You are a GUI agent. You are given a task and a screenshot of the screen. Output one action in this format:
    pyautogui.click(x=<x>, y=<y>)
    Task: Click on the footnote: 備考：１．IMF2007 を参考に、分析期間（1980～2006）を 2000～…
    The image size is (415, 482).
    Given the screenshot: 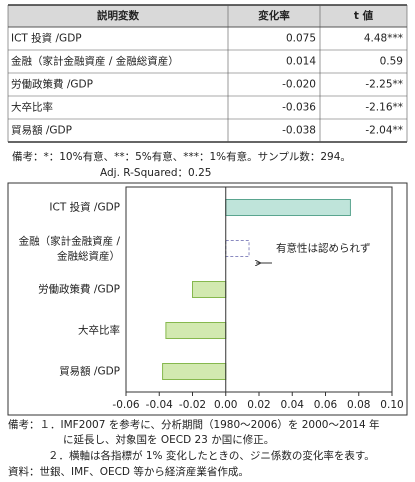 What is the action you would take?
    pyautogui.click(x=194, y=424)
    